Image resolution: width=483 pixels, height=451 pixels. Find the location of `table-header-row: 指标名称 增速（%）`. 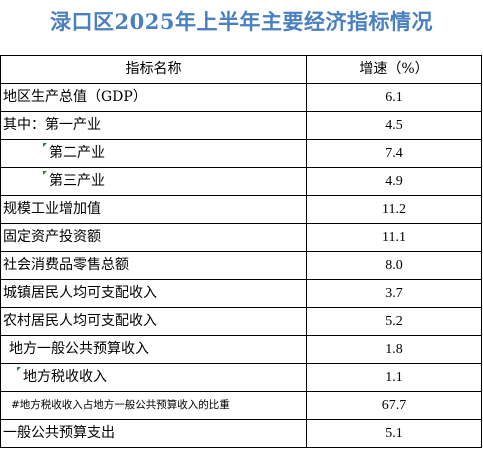

table-header-row: 指标名称 增速（%） is located at coordinates (241, 69).